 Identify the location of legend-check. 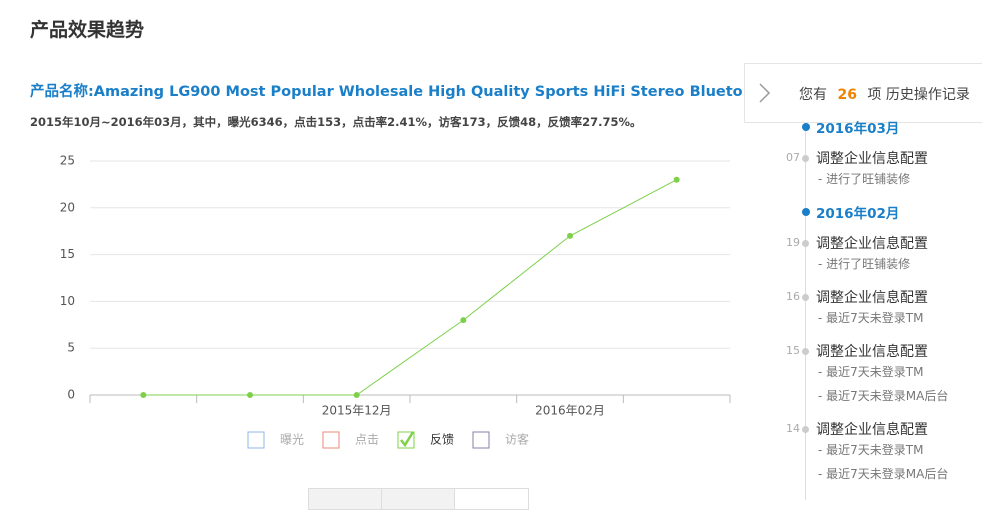
(407, 439).